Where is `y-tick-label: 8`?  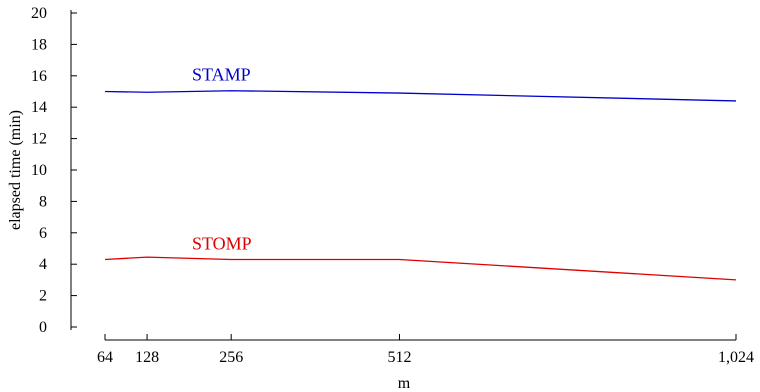
y-tick-label: 8 is located at coordinates (43, 201).